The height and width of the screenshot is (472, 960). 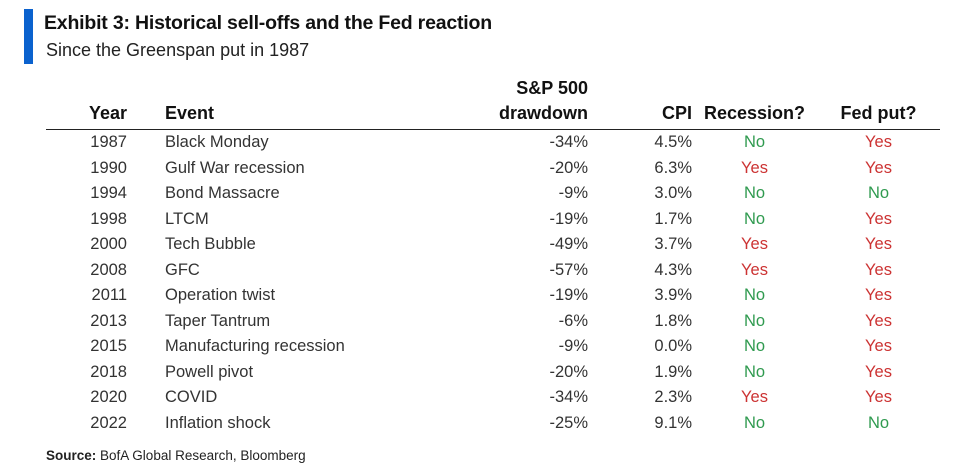 I want to click on cell-year: 1998, so click(x=108, y=218).